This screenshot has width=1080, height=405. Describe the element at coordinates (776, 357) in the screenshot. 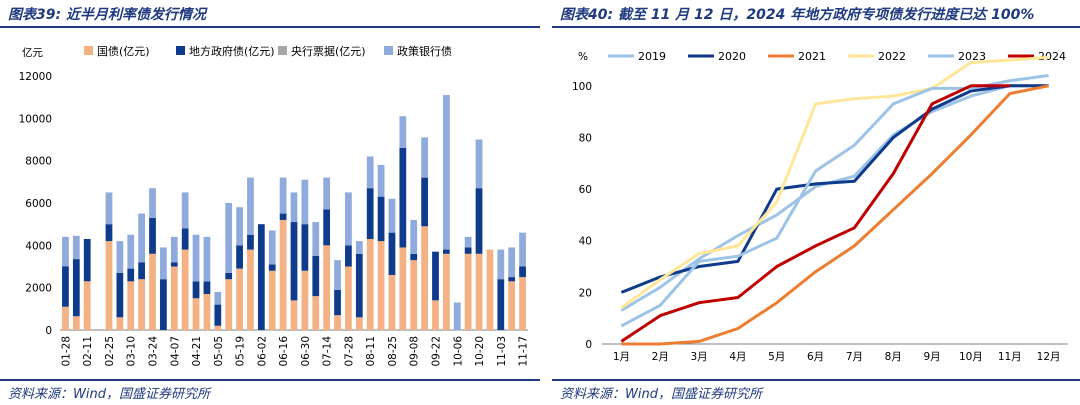

I see `x-tick-label: 5月` at that location.